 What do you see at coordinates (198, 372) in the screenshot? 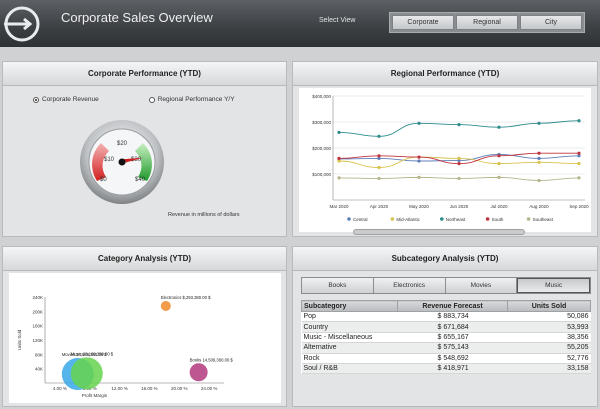
I see `bubble-books` at bounding box center [198, 372].